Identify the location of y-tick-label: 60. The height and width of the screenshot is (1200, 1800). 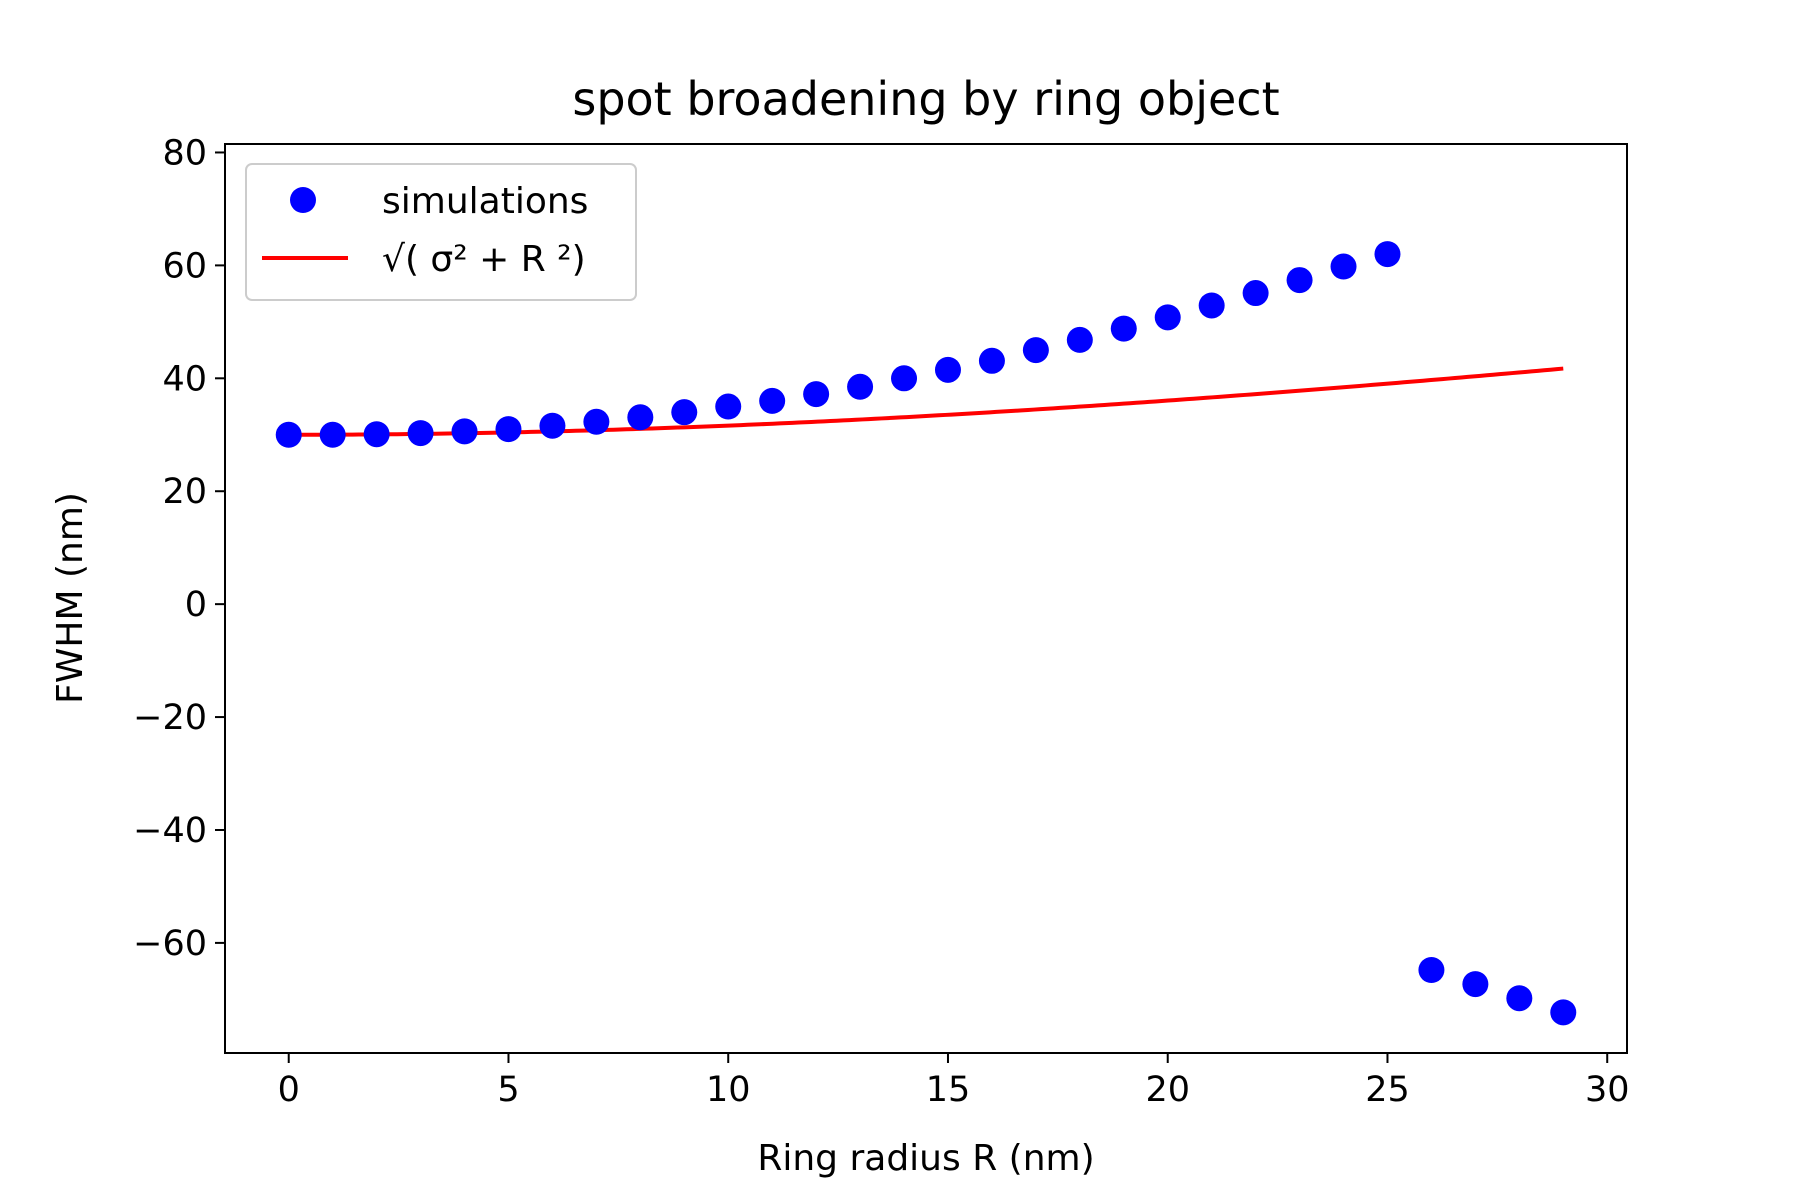
(184, 266).